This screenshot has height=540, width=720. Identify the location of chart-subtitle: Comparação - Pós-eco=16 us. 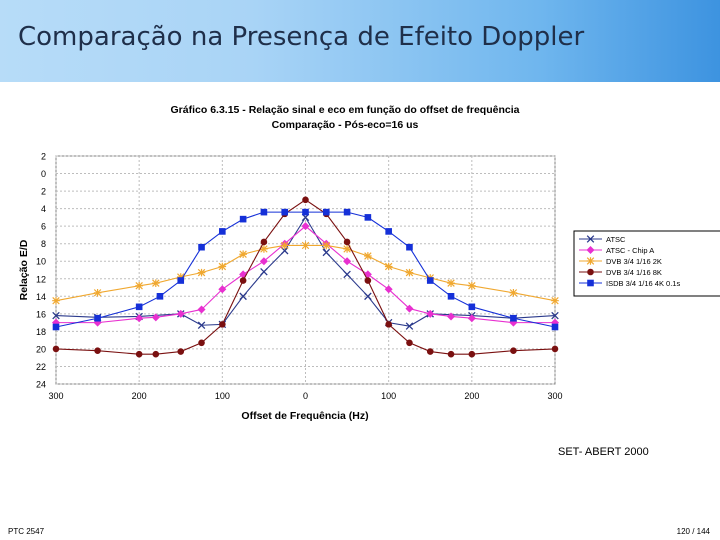
(345, 125).